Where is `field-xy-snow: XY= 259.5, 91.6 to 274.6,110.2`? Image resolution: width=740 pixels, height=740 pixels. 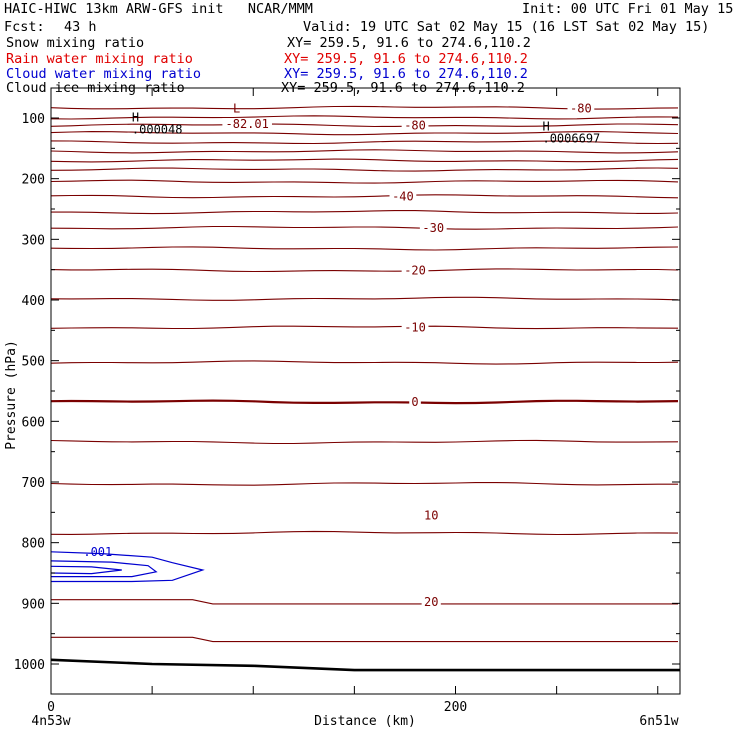
field-xy-snow: XY= 259.5, 91.6 to 274.6,110.2 is located at coordinates (409, 43).